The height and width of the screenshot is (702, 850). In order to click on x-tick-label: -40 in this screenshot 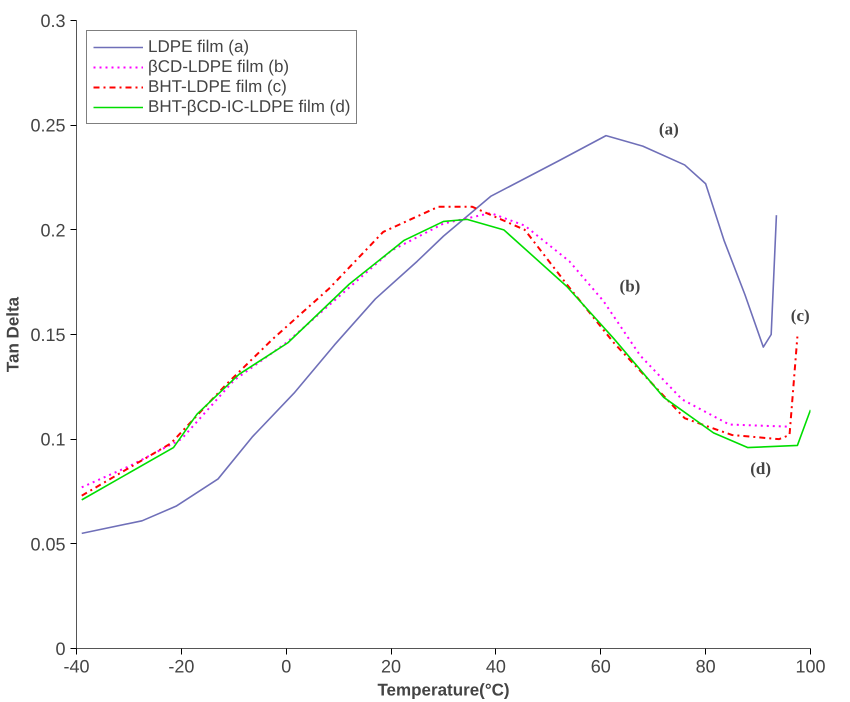, I will do `click(76, 666)`.